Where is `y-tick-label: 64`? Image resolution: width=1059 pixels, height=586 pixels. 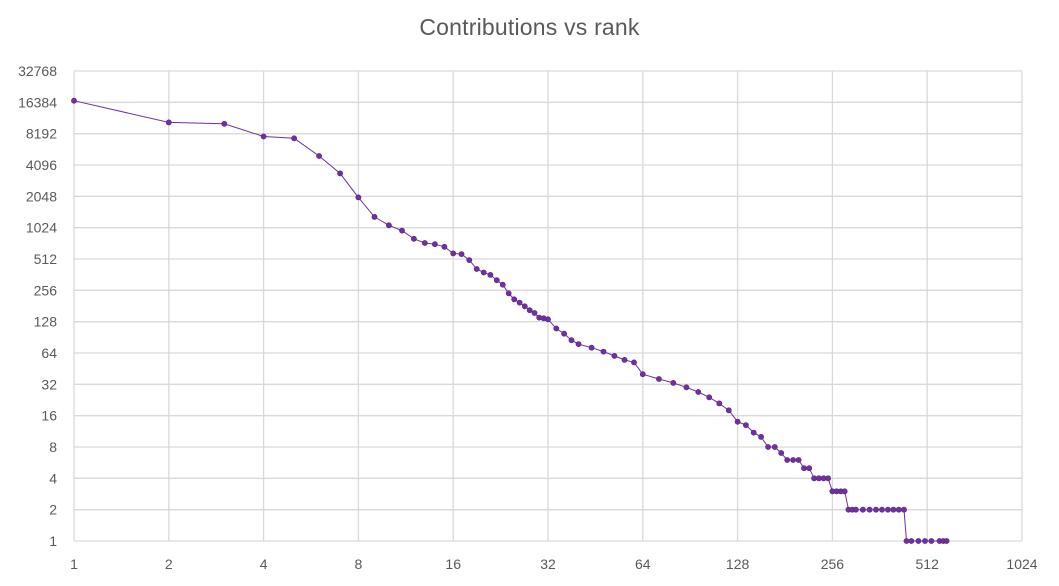 y-tick-label: 64 is located at coordinates (49, 353).